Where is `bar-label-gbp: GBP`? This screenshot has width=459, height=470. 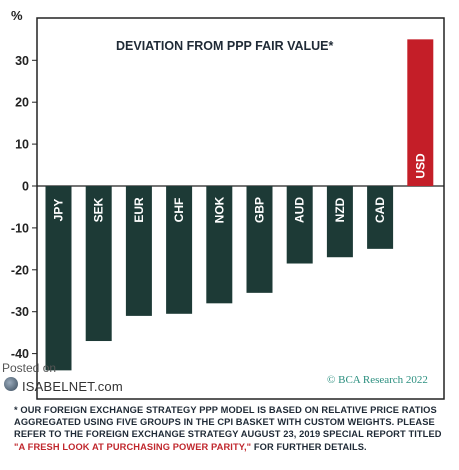
bar-label-gbp: GBP is located at coordinates (260, 210).